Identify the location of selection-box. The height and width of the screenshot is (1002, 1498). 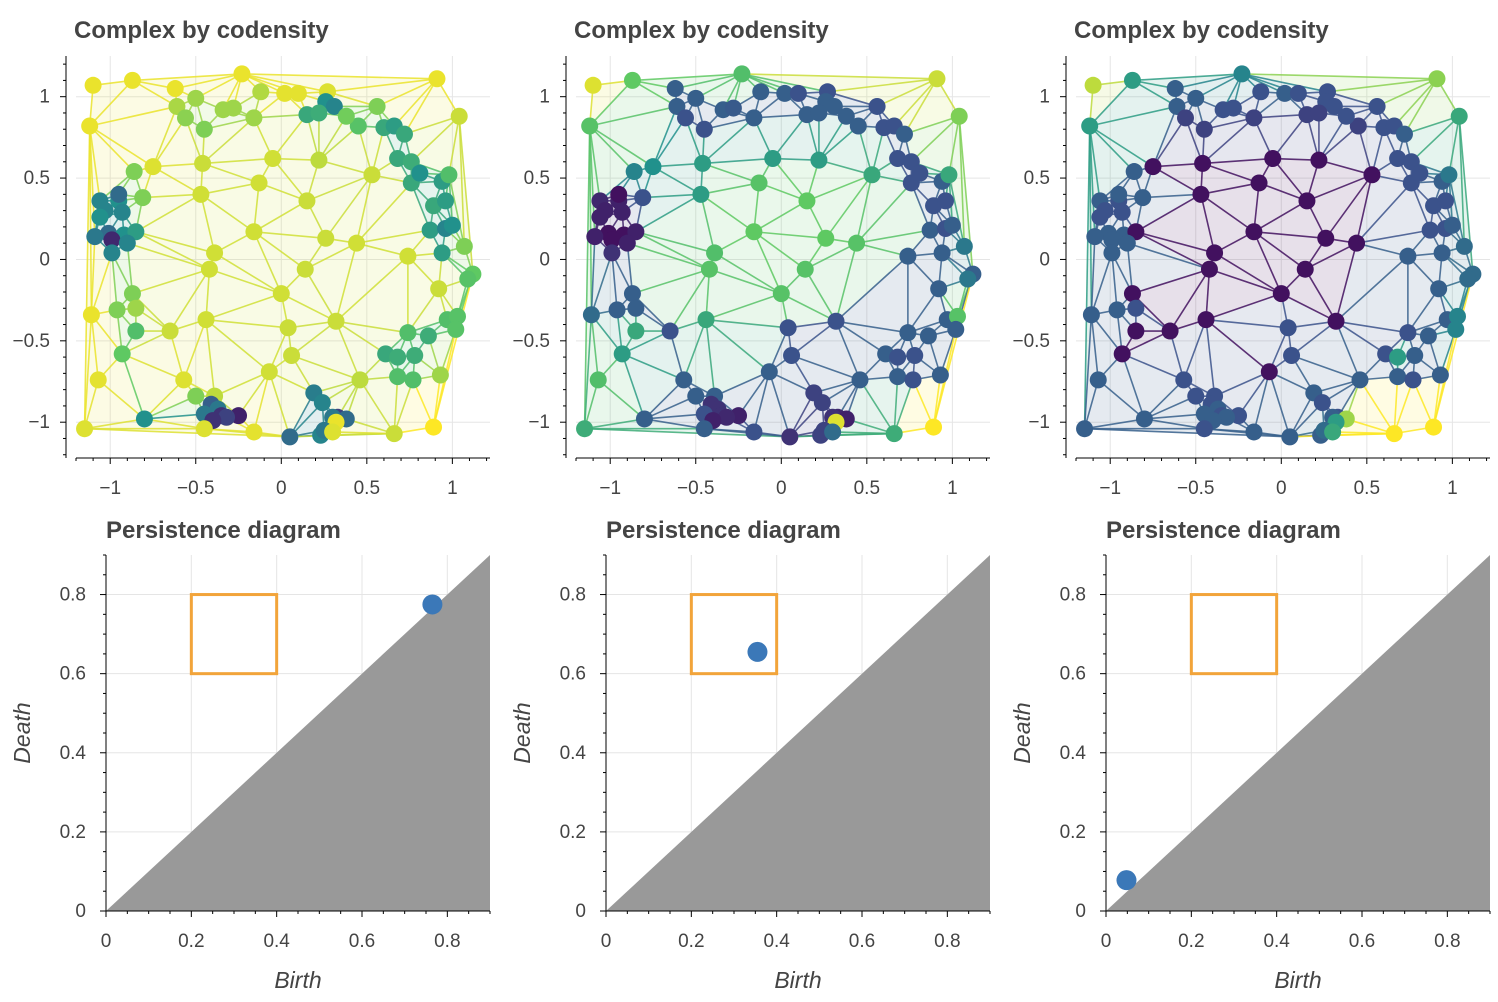
(1234, 634).